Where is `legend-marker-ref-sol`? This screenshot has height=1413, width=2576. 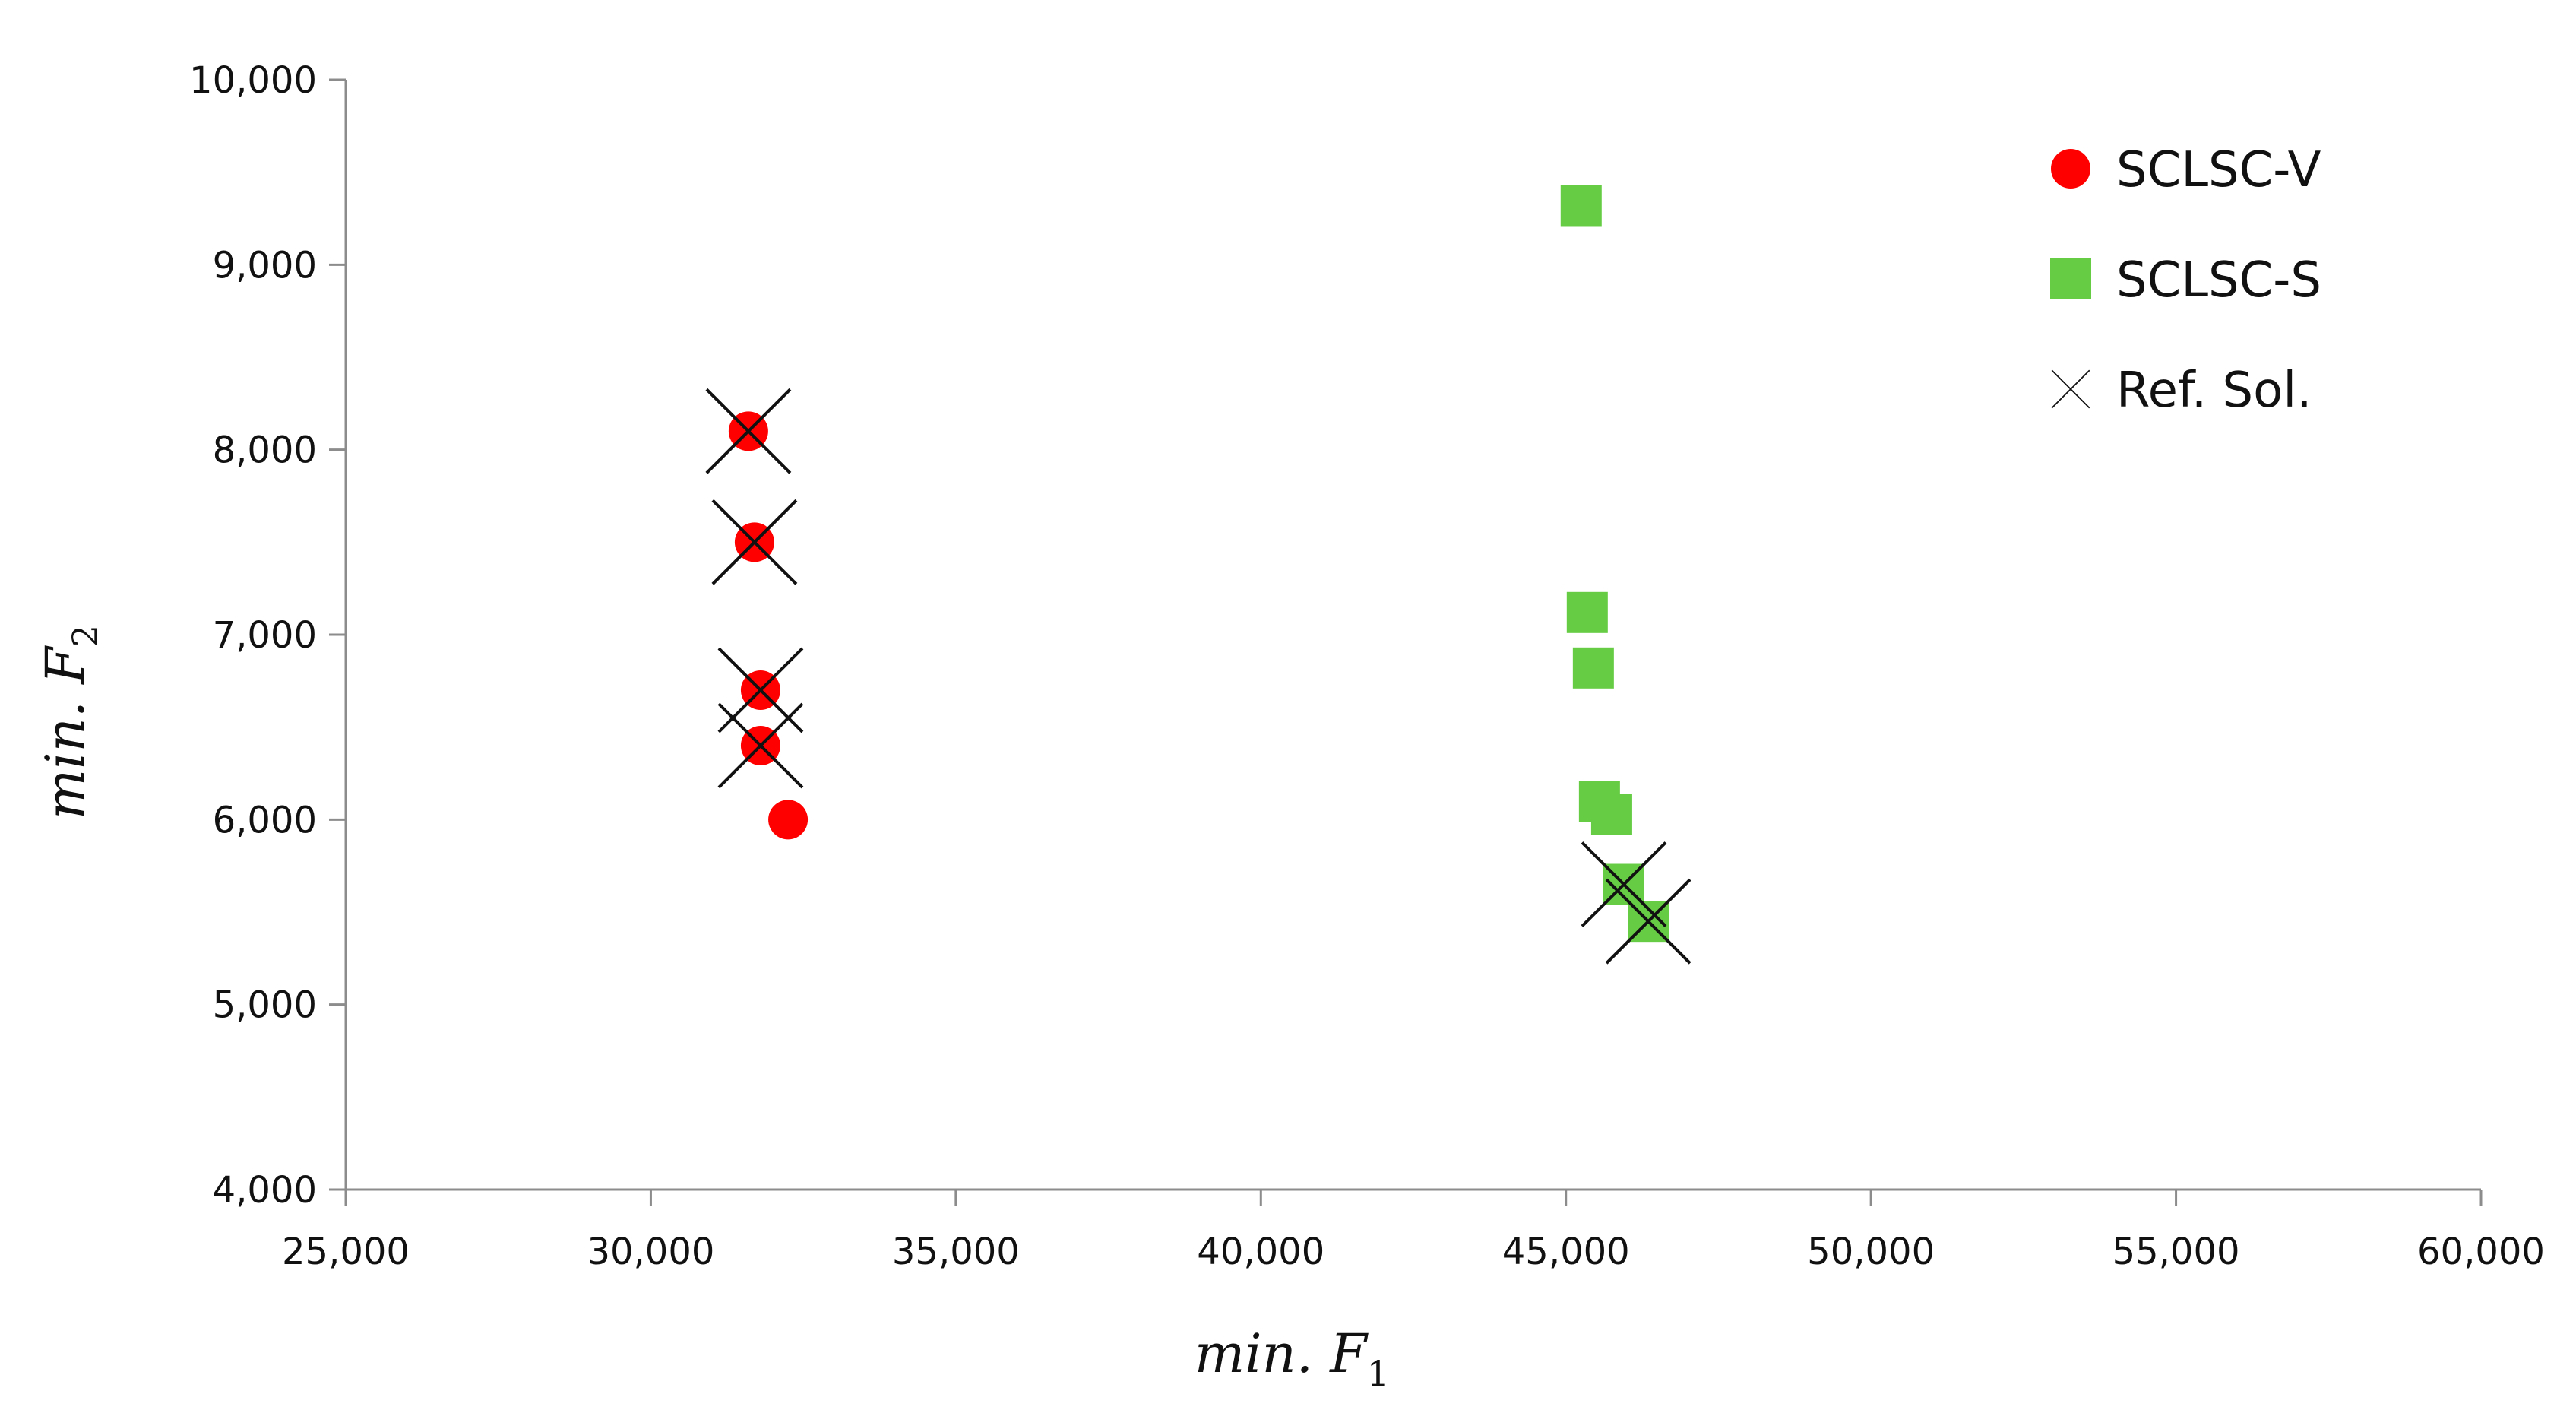 legend-marker-ref-sol is located at coordinates (2070, 389).